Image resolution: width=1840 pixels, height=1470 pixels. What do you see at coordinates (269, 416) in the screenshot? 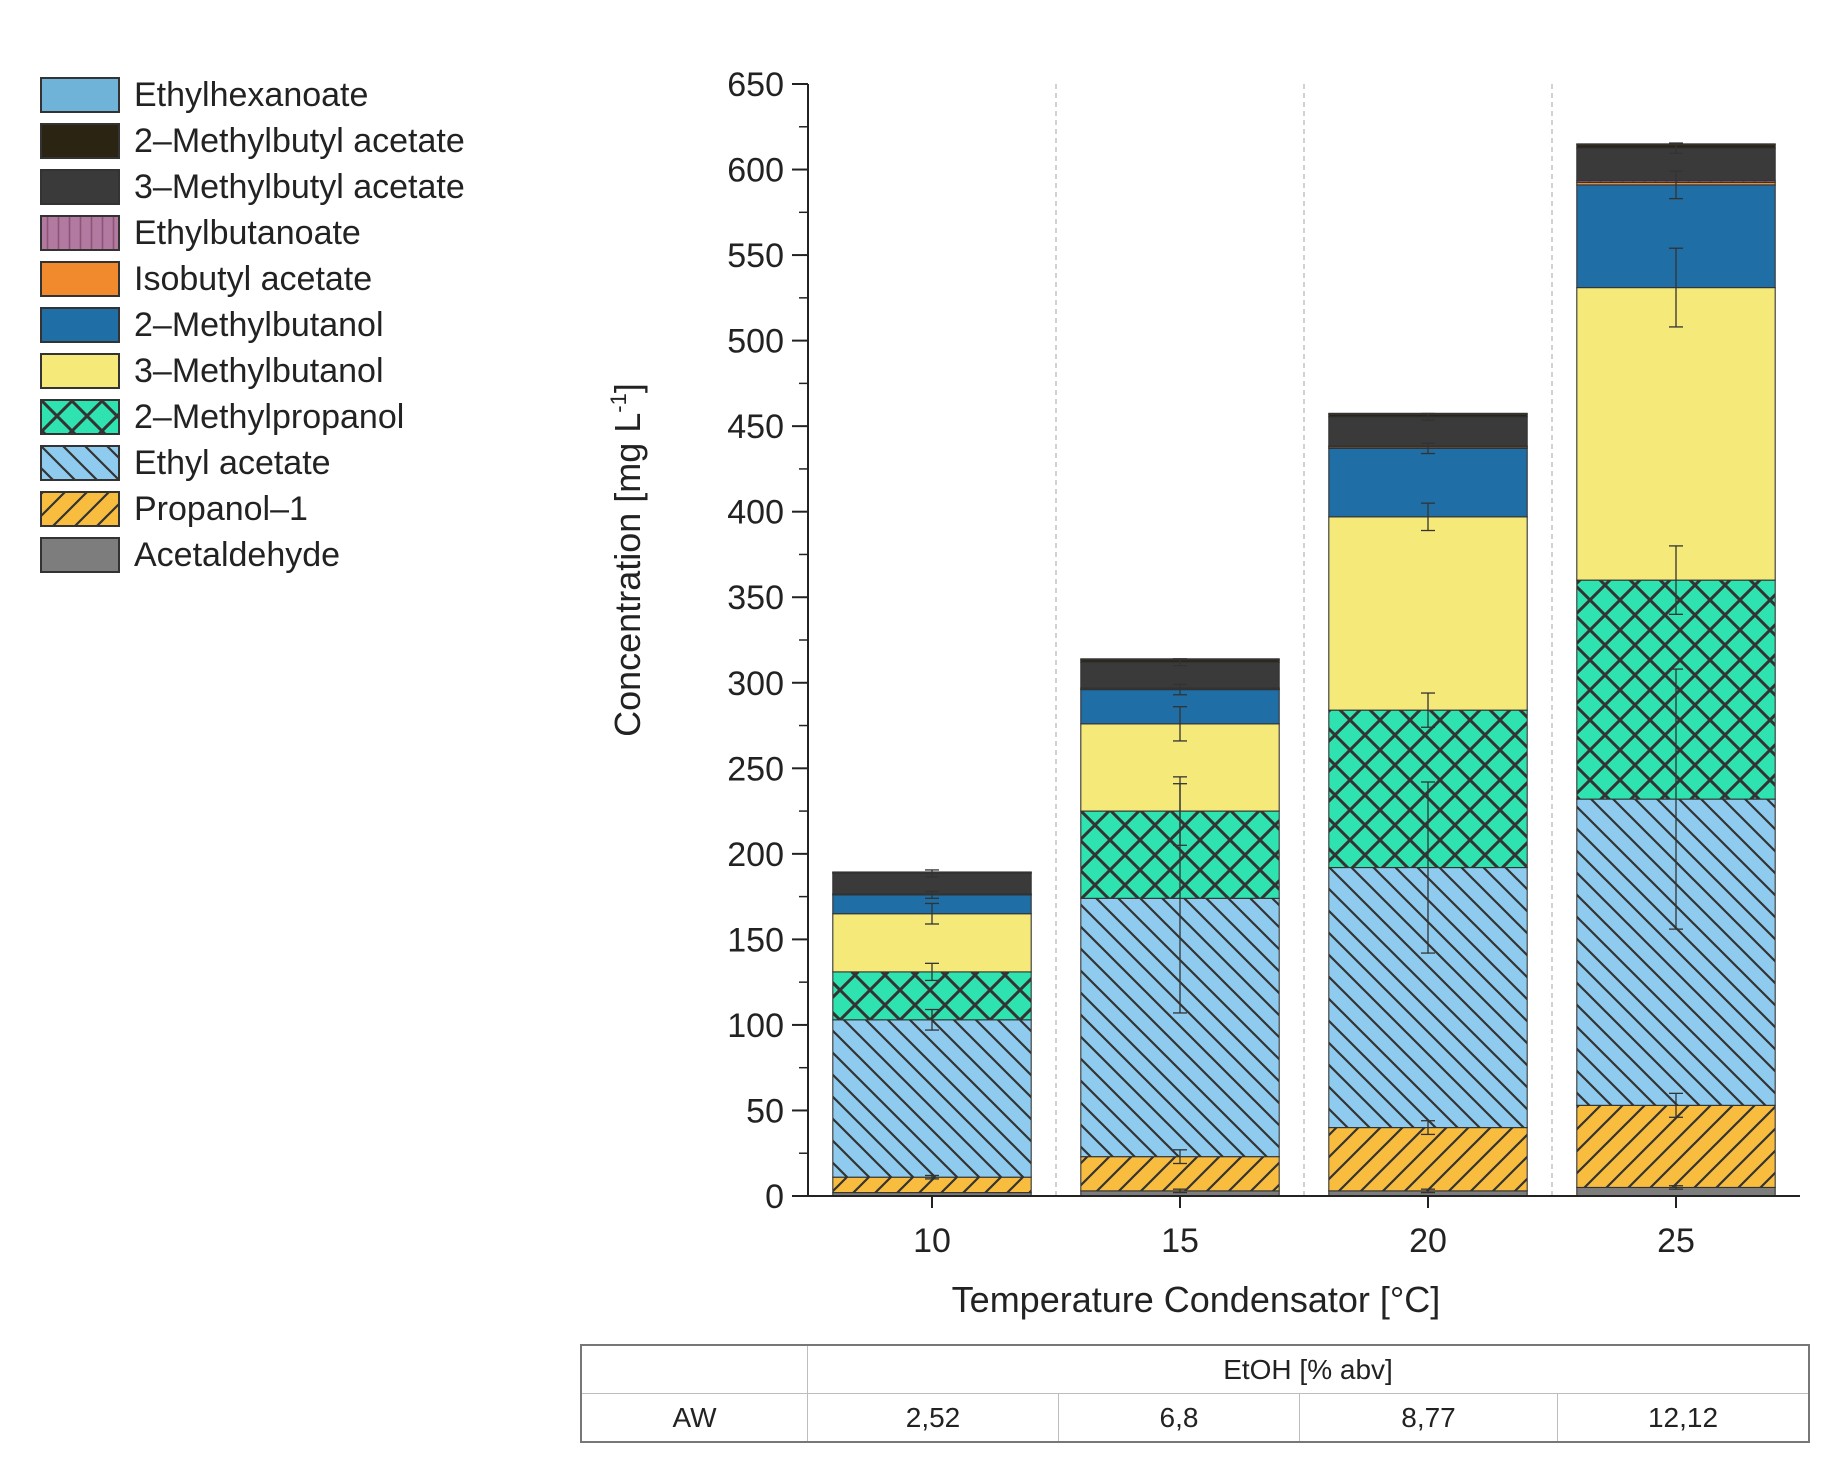
I see `legend-label: 2–Methylpropanol` at bounding box center [269, 416].